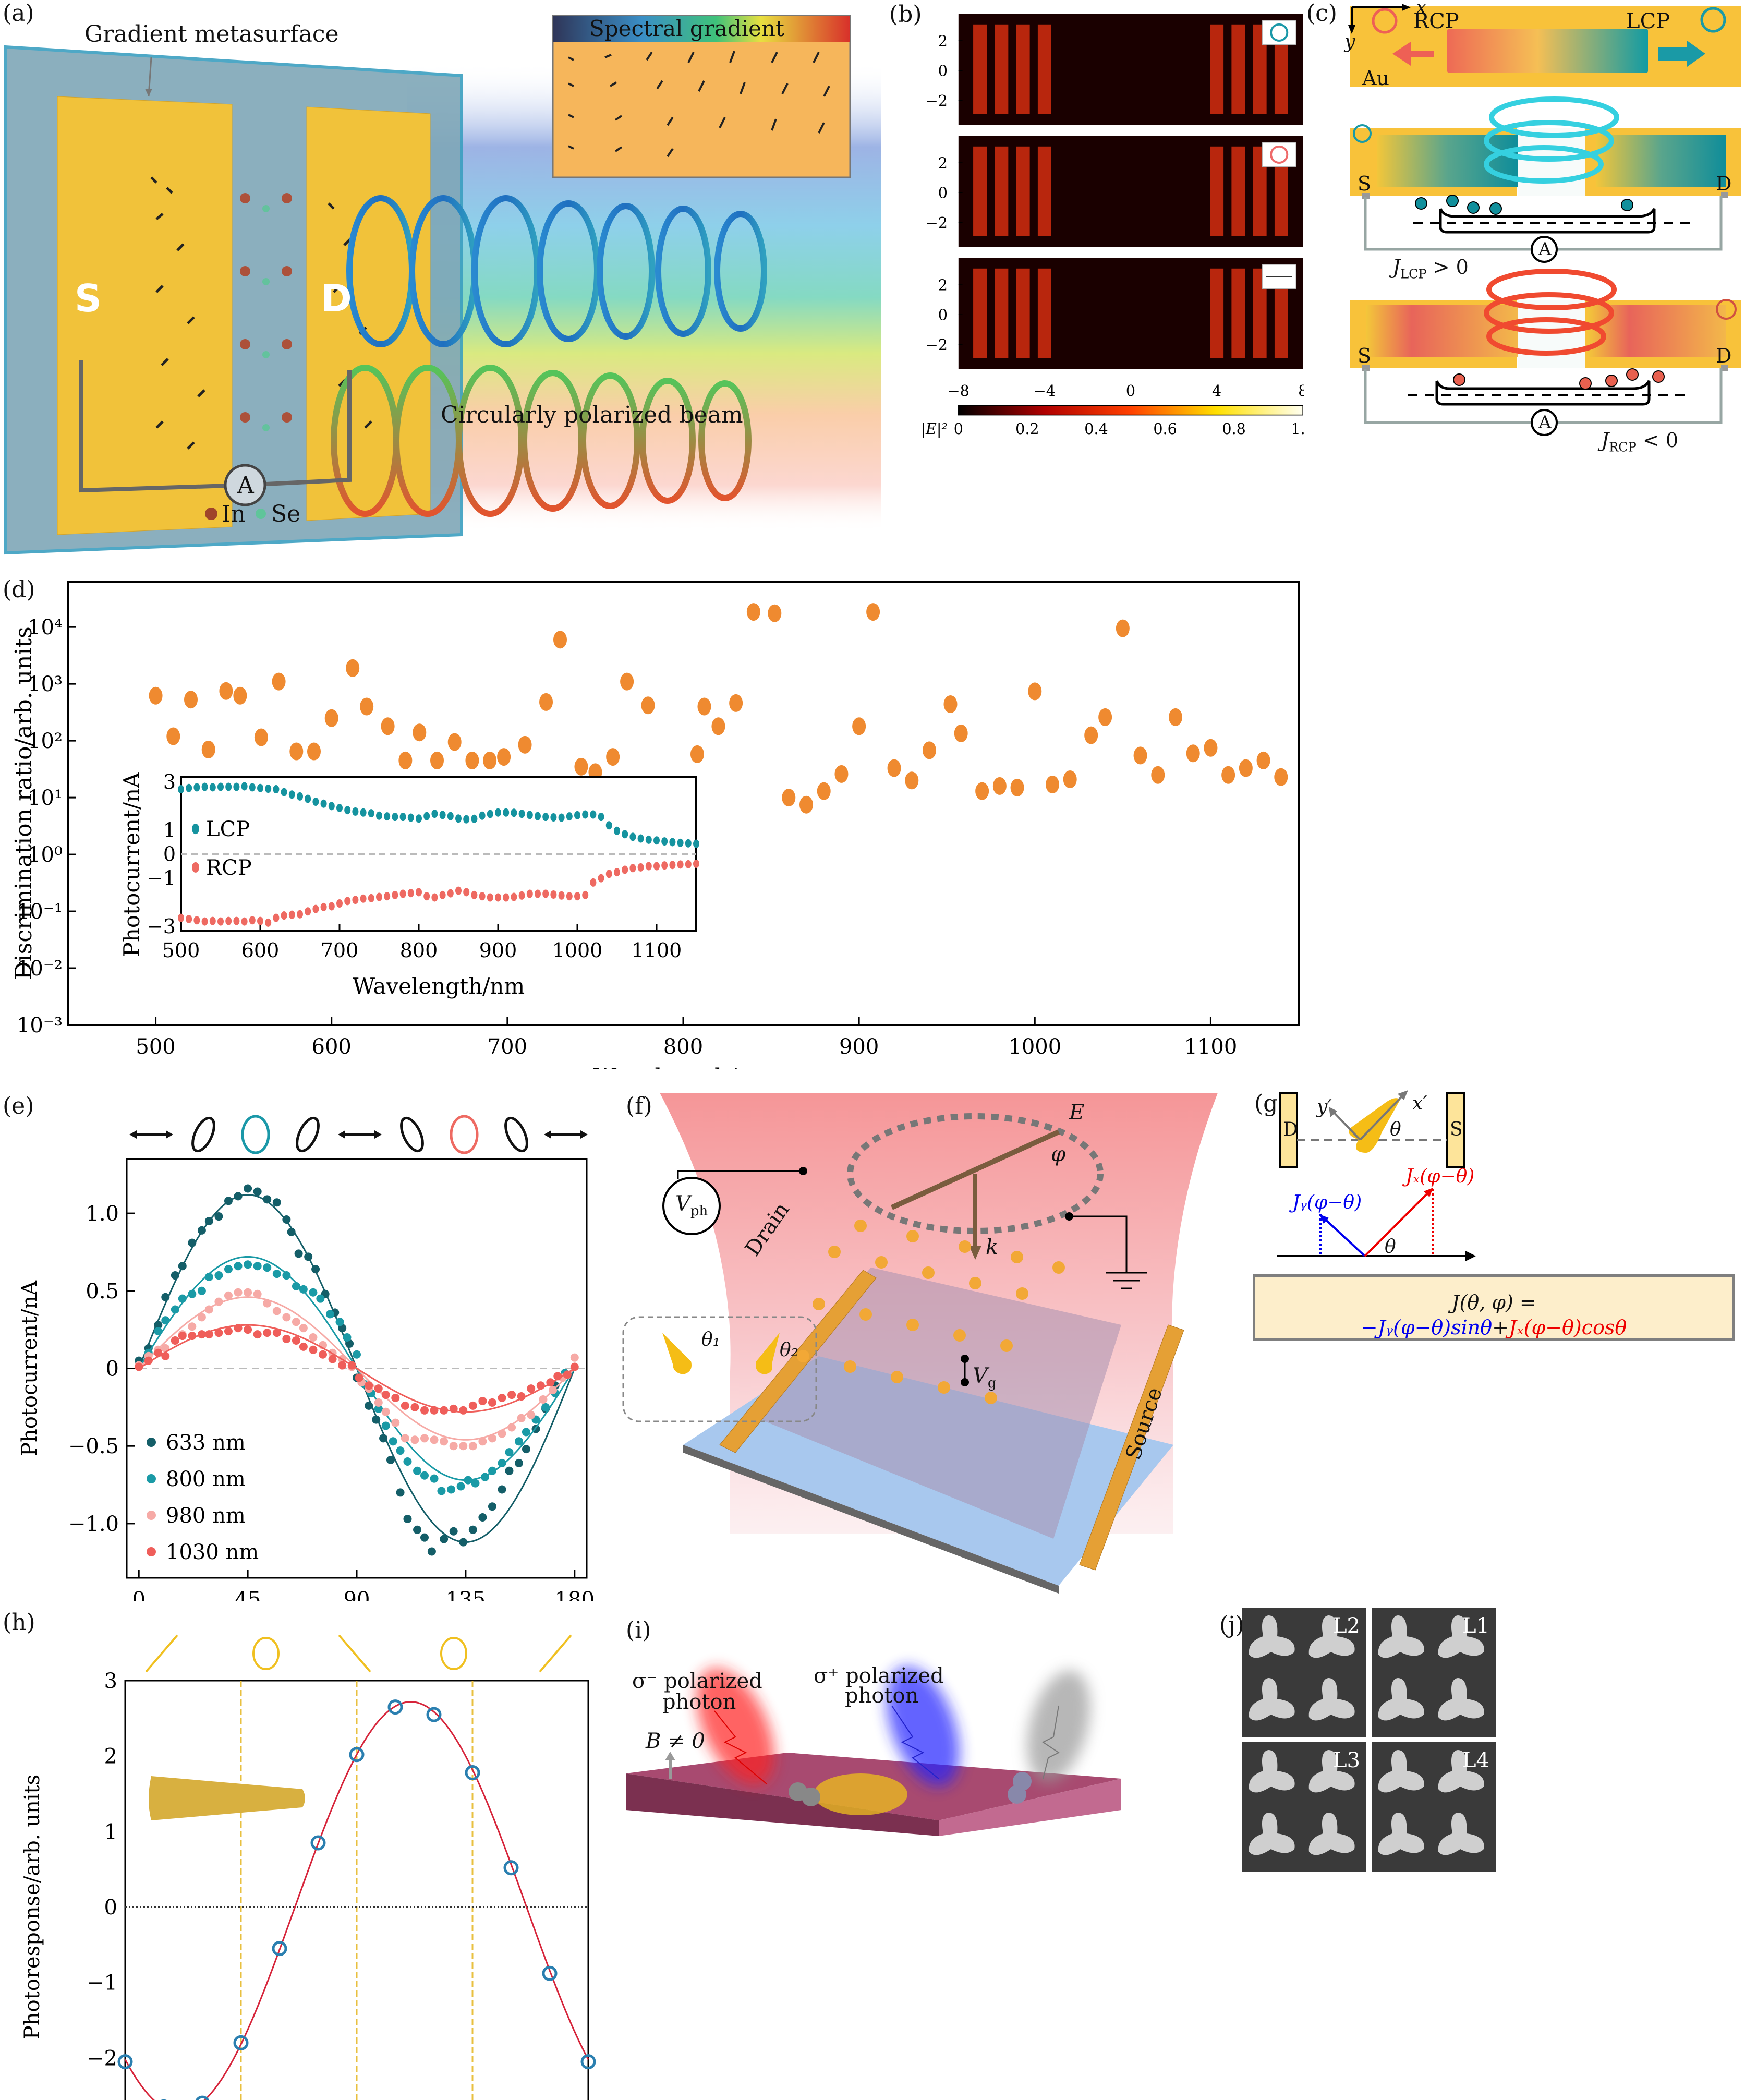 Image resolution: width=1745 pixels, height=2100 pixels. Describe the element at coordinates (32, 1907) in the screenshot. I see `y-axis-label: Photoresponse/arb. units` at that location.